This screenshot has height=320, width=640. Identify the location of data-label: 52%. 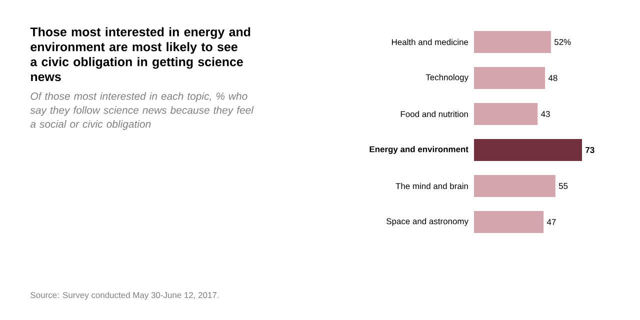
(562, 42).